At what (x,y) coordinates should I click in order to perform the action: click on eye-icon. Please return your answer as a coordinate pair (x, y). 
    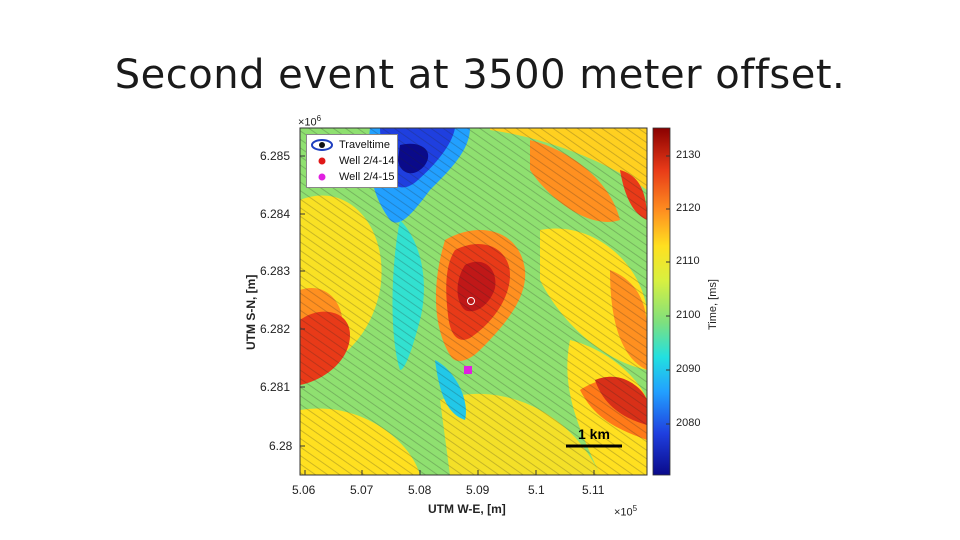
    Looking at the image, I should click on (322, 145).